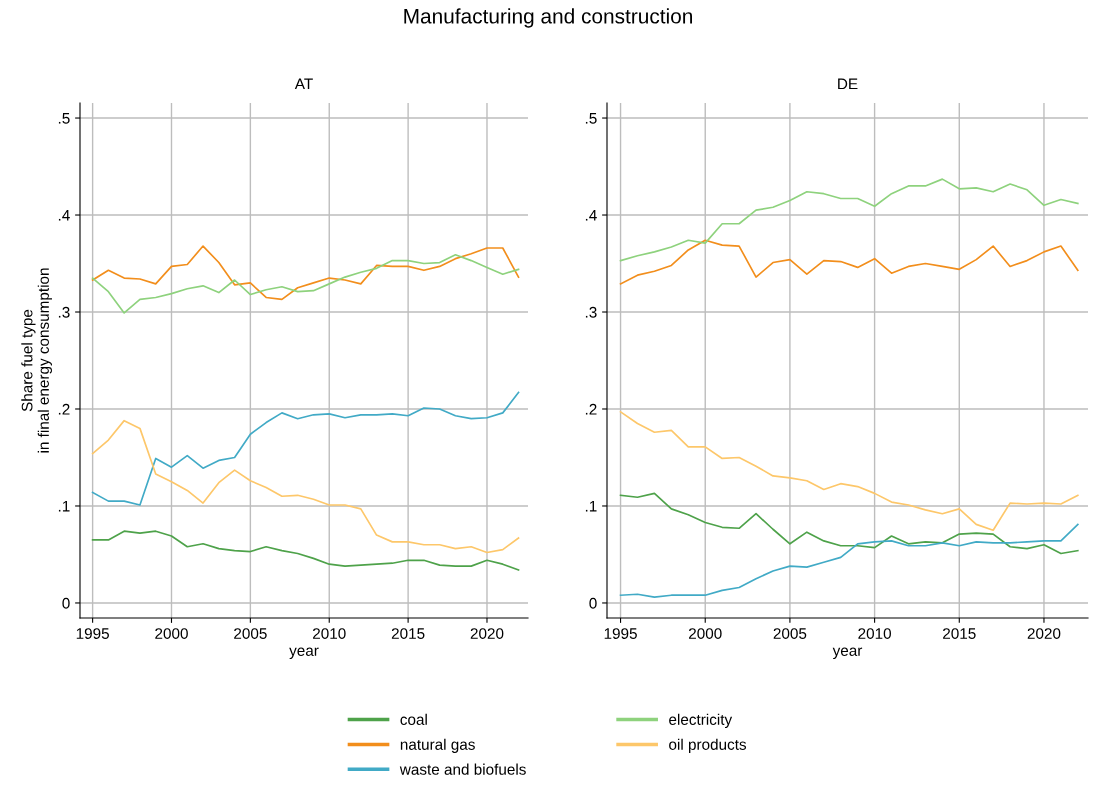 The height and width of the screenshot is (790, 1096). What do you see at coordinates (303, 84) in the screenshot?
I see `chart-subtitle: AT` at bounding box center [303, 84].